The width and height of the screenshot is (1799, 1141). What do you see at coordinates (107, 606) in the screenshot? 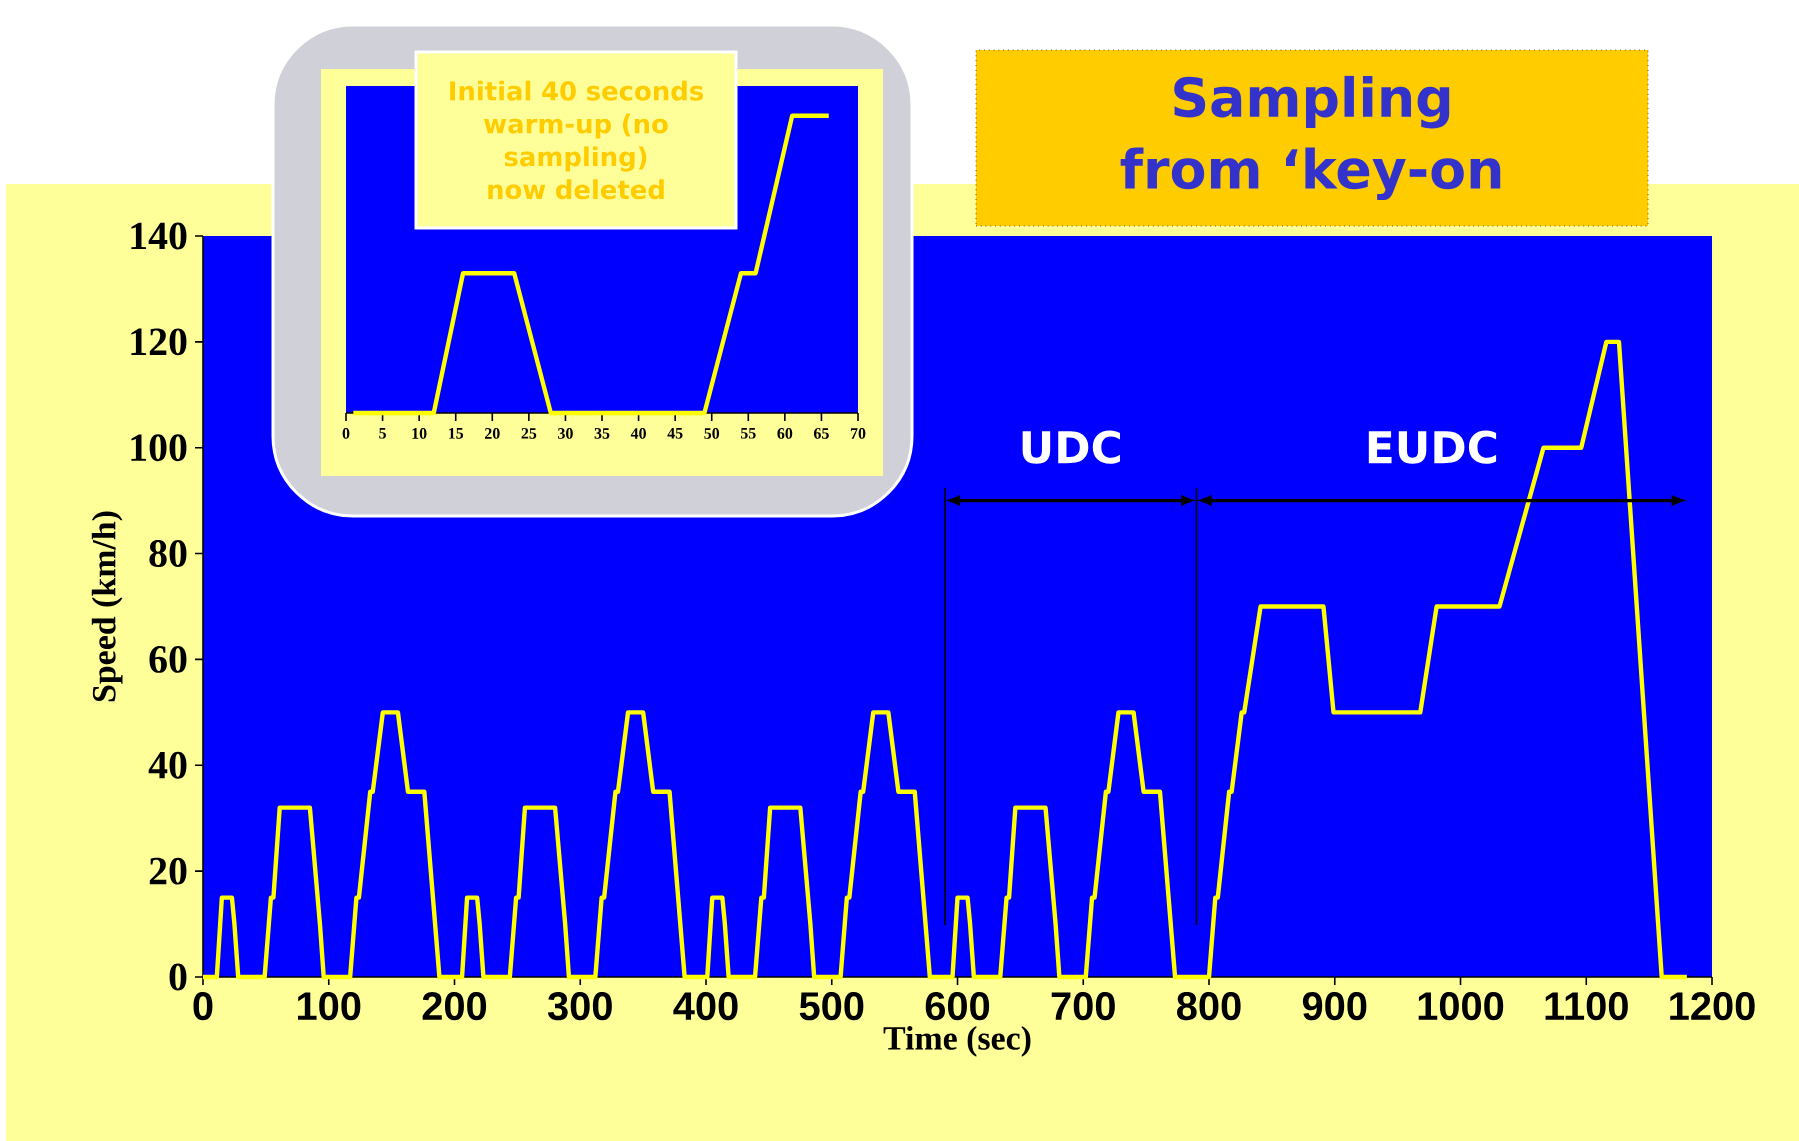
I see `y-axis-title: Speed (km/h)` at bounding box center [107, 606].